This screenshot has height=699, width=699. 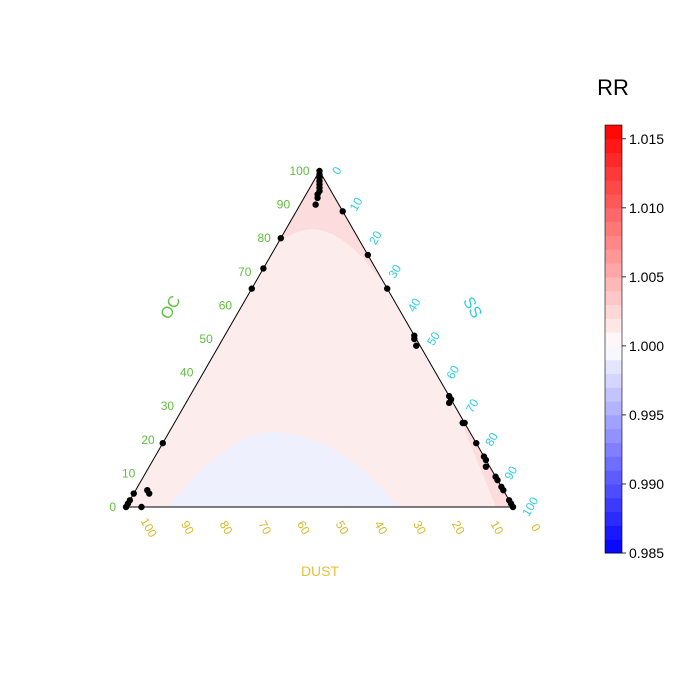 I want to click on ss-tick-label: 30, so click(x=394, y=271).